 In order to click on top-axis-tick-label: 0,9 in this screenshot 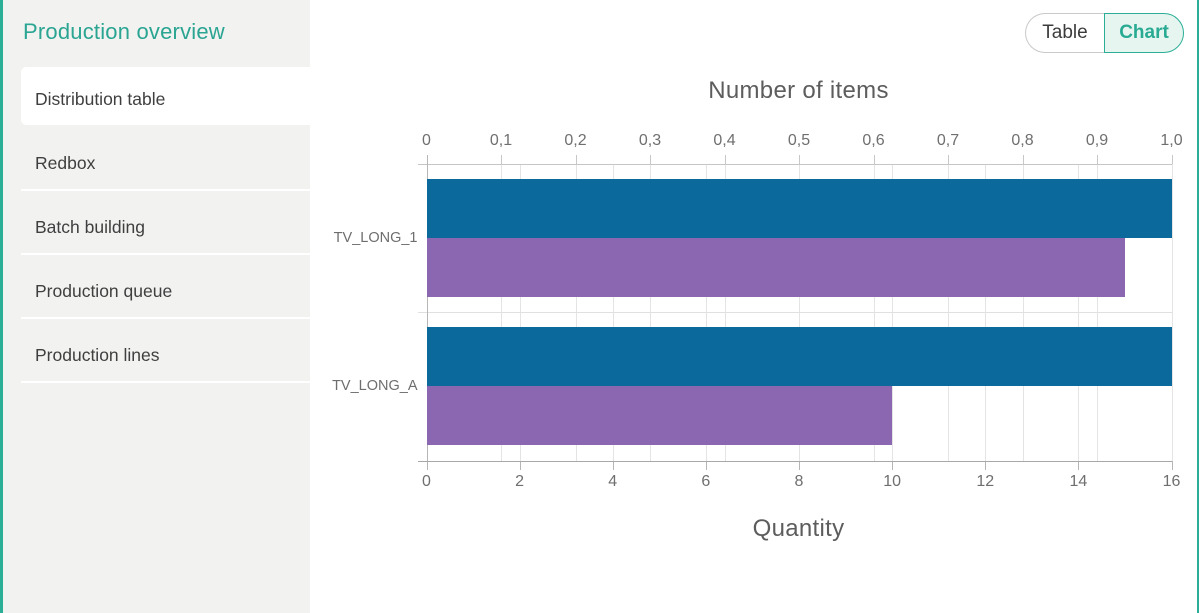, I will do `click(1097, 140)`.